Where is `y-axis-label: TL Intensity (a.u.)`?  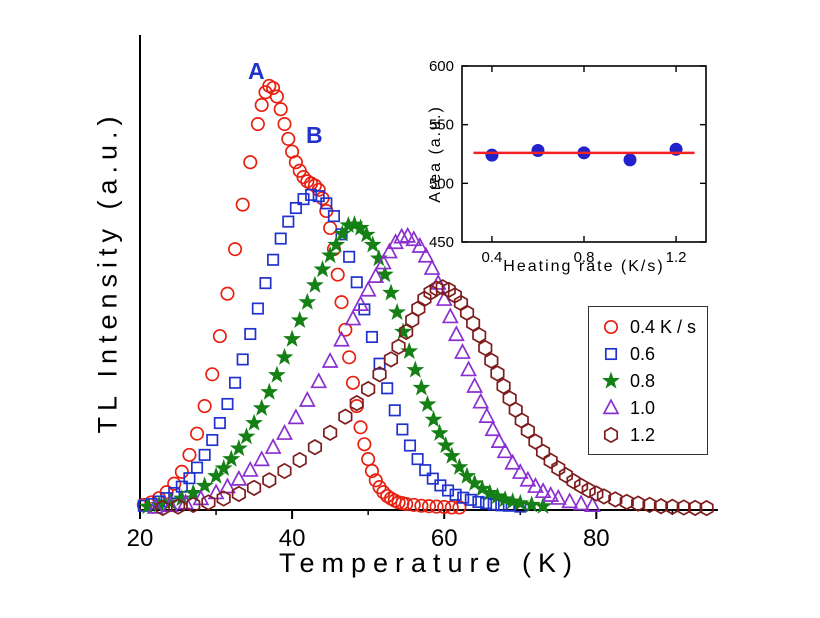 y-axis-label: TL Intensity (a.u.) is located at coordinates (107, 272).